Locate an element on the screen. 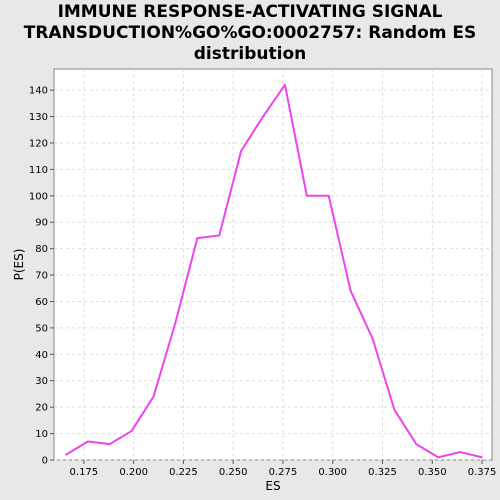 The height and width of the screenshot is (500, 500). x-tick-label: 0.375 is located at coordinates (482, 472).